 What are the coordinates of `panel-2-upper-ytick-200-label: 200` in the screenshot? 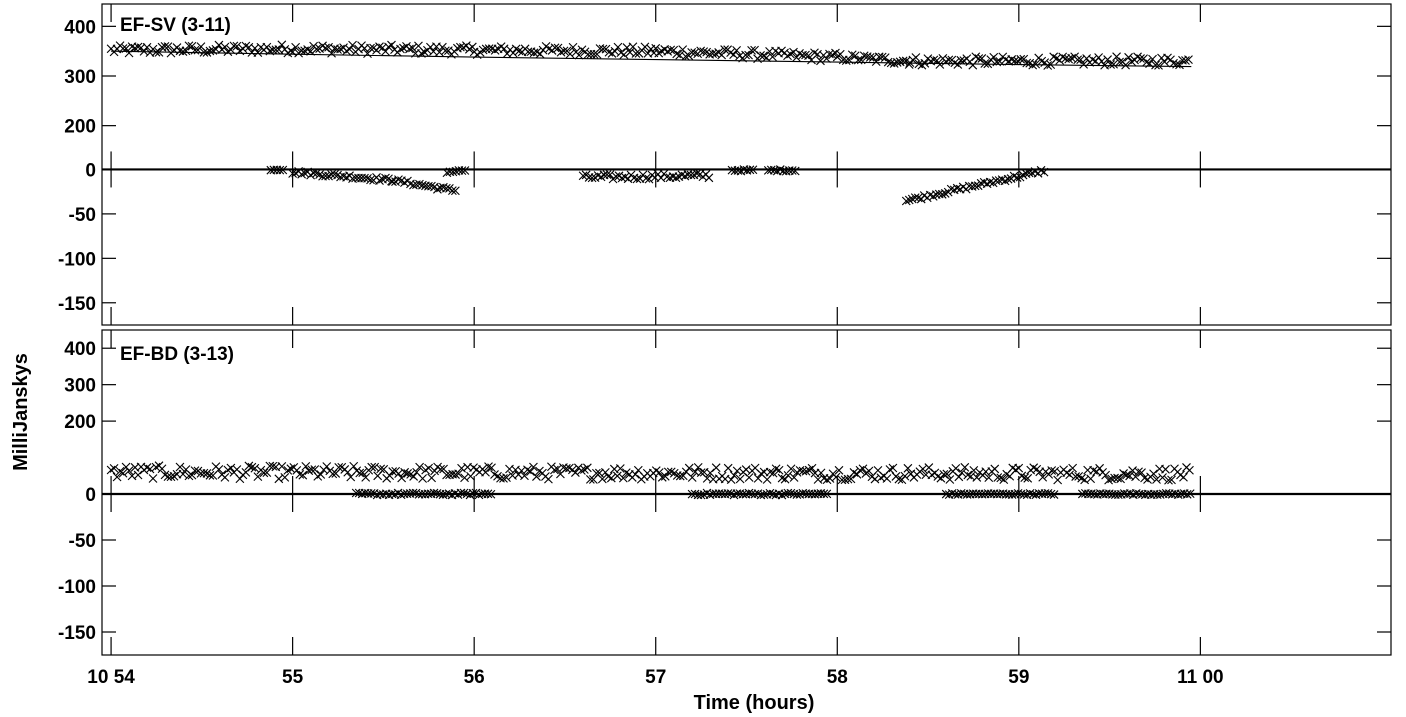 It's located at (80, 422).